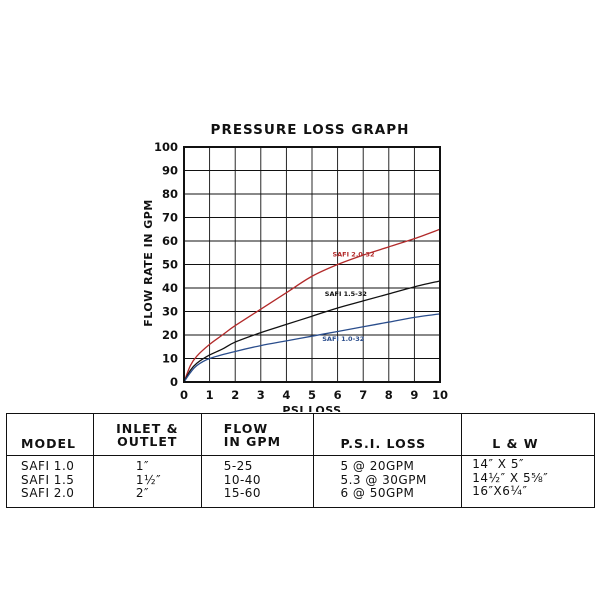 This screenshot has width=600, height=600. I want to click on chart-title: PRESSURE LOSS GRAPH, so click(310, 130).